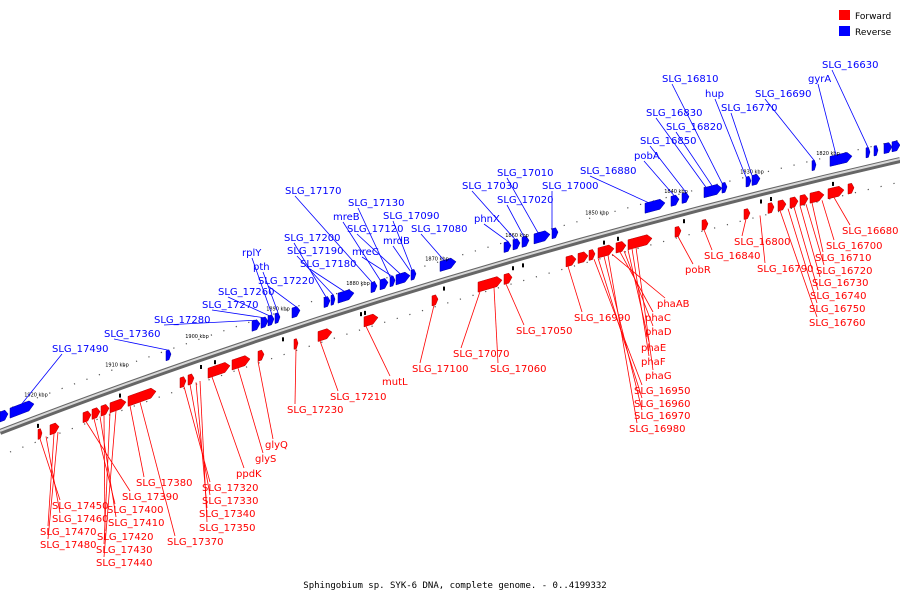 The width and height of the screenshot is (900, 600). What do you see at coordinates (714, 94) in the screenshot?
I see `reverse-gene-label-hup: hup` at bounding box center [714, 94].